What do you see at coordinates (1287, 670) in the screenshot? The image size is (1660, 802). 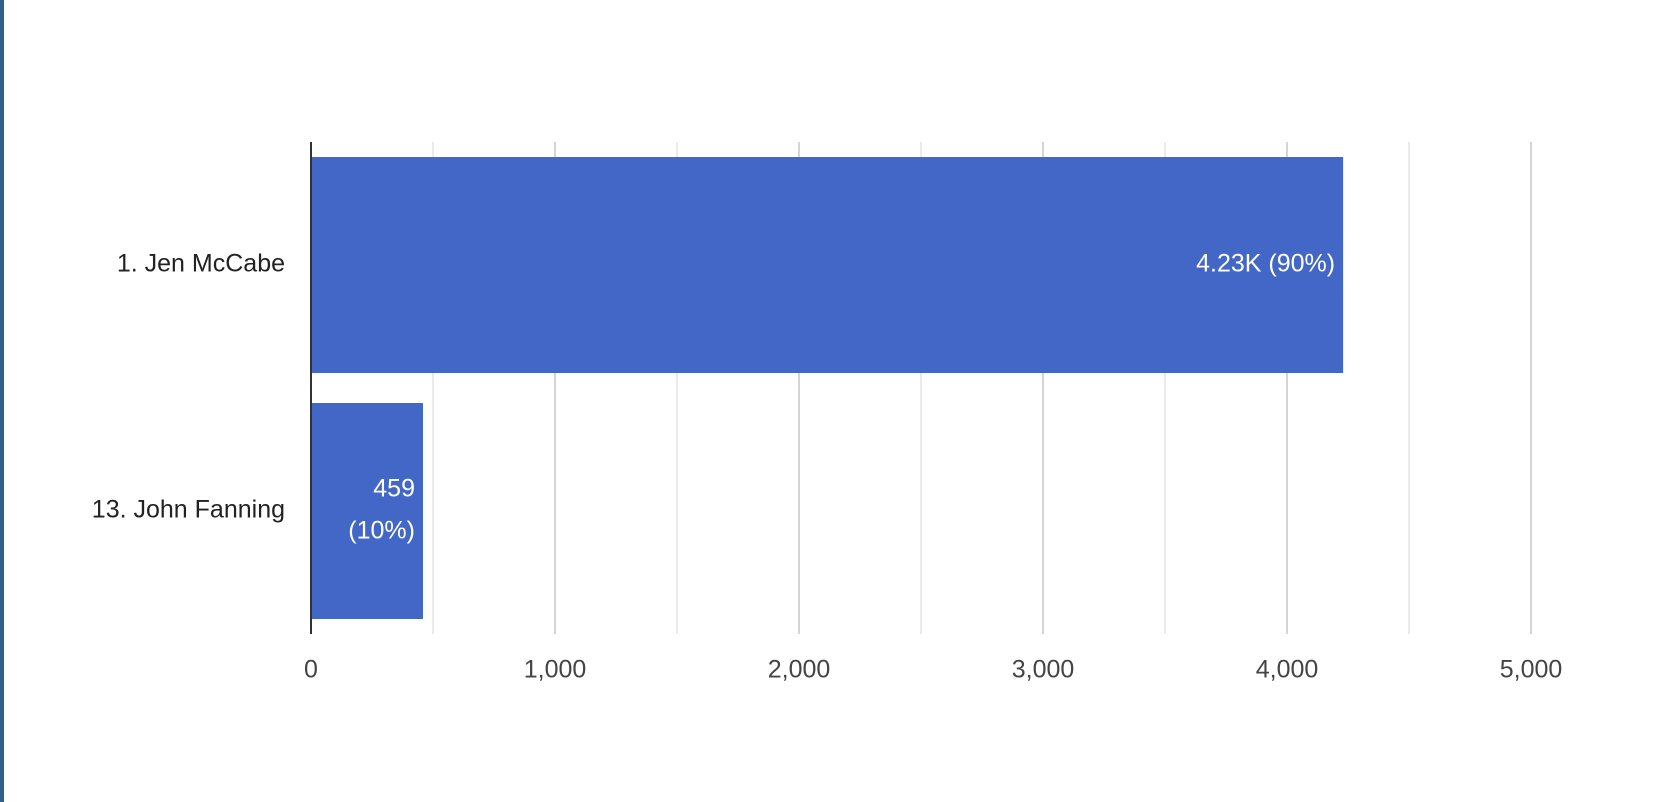 I see `x-tick-label: 4,000` at bounding box center [1287, 670].